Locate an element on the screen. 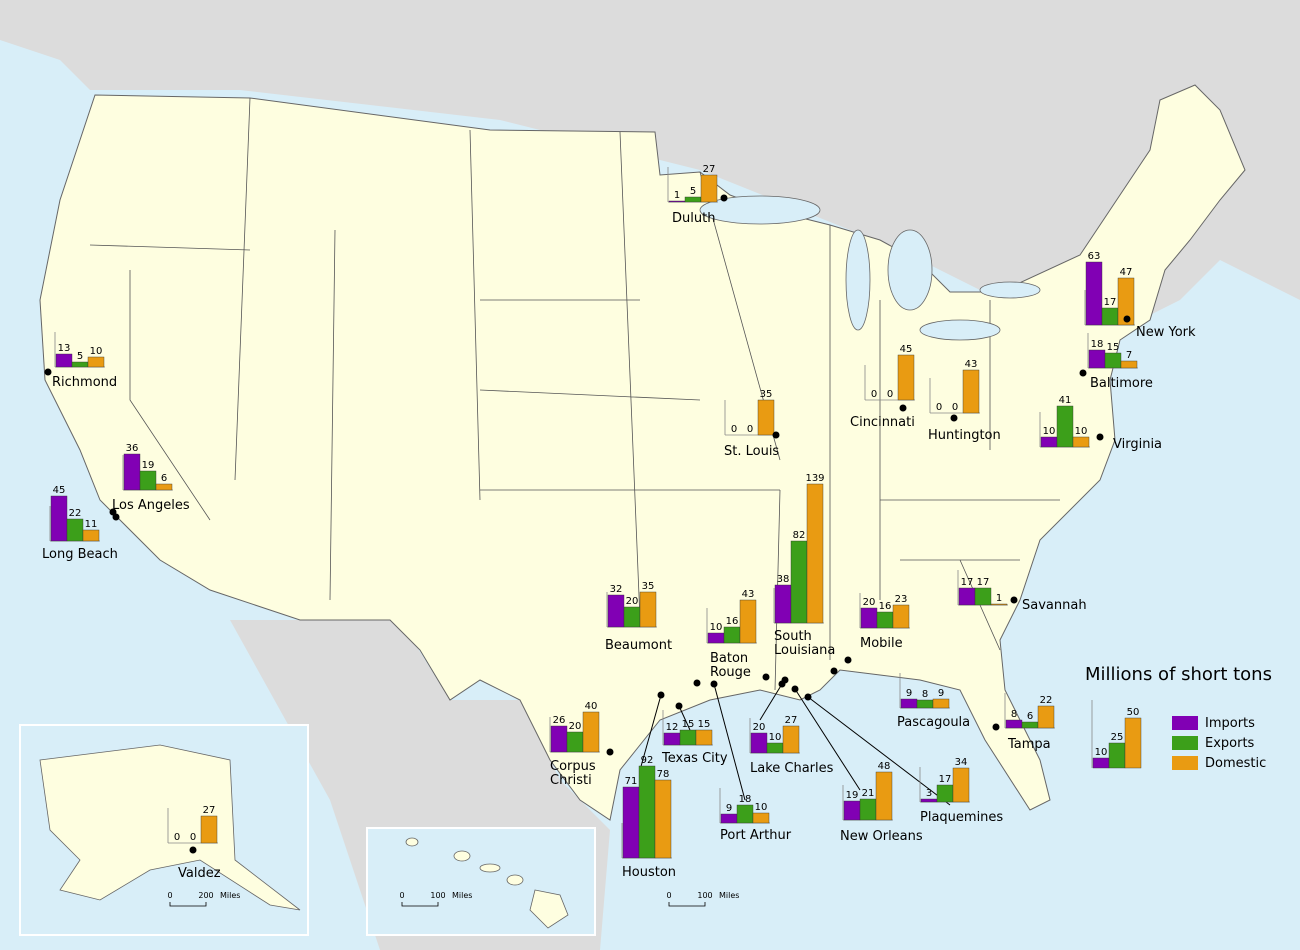 The width and height of the screenshot is (1300, 950). legend-swatch is located at coordinates (1185, 743).